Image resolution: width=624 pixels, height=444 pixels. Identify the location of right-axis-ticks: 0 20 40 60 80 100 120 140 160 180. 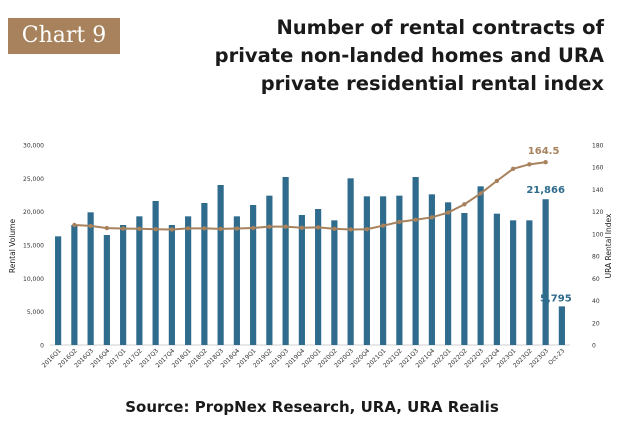
(598, 246).